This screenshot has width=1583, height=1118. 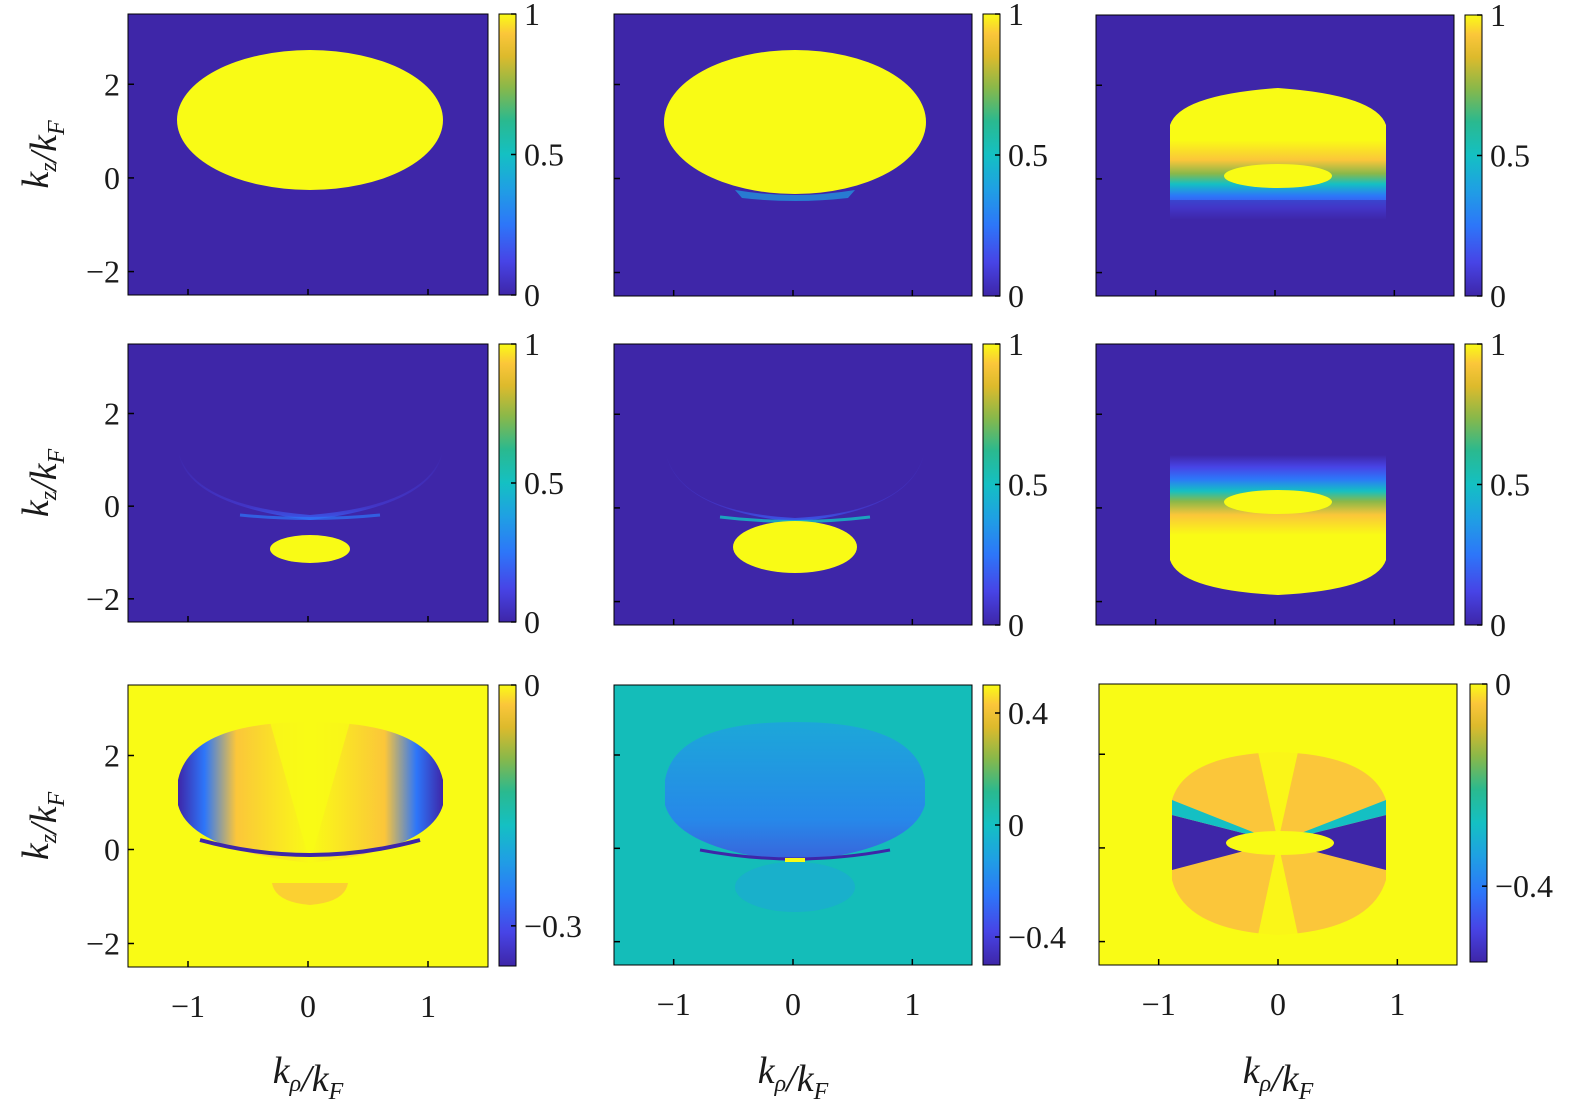 I want to click on panel-r0c0, so click(x=308, y=154).